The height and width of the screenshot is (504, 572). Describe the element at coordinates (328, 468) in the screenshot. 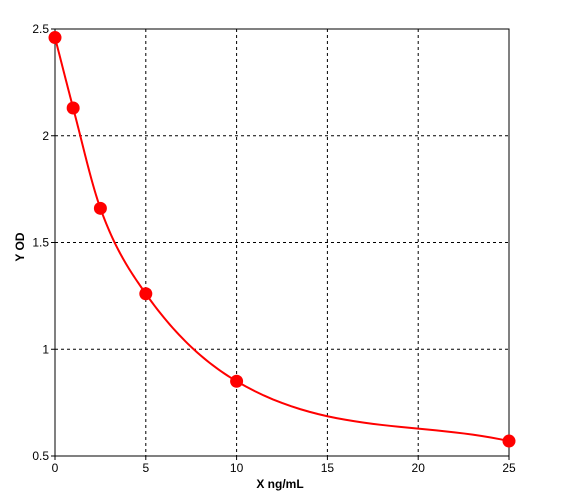

I see `x-tick-label: 15` at that location.